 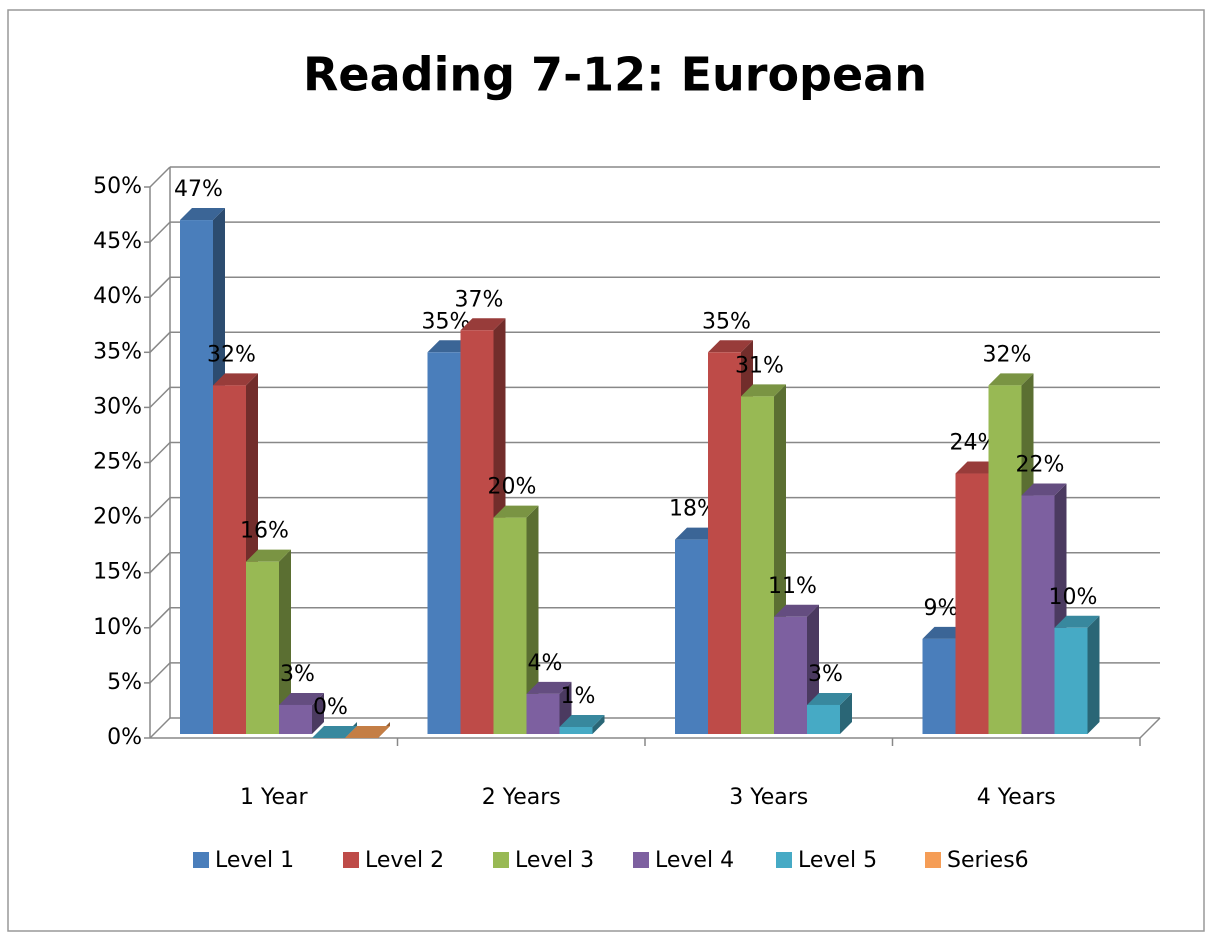 What do you see at coordinates (330, 707) in the screenshot?
I see `data-label: 0%` at bounding box center [330, 707].